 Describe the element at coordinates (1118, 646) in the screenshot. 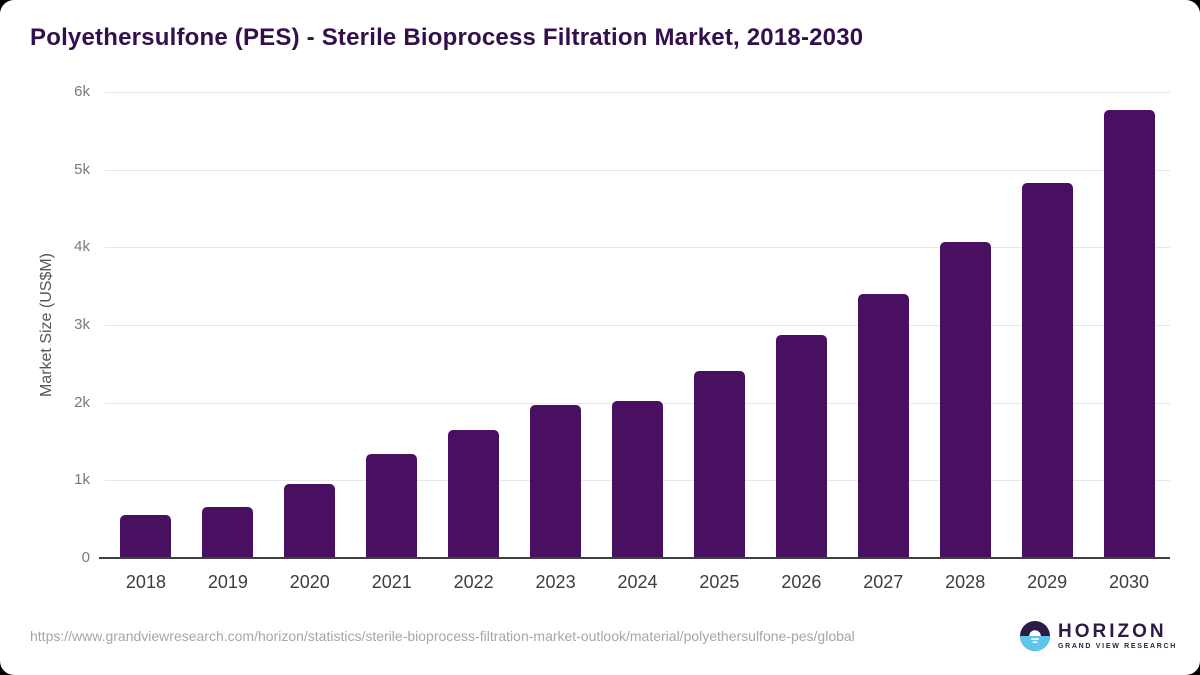

I see `logo-subtitle: GRAND VIEW RESEARCH` at that location.